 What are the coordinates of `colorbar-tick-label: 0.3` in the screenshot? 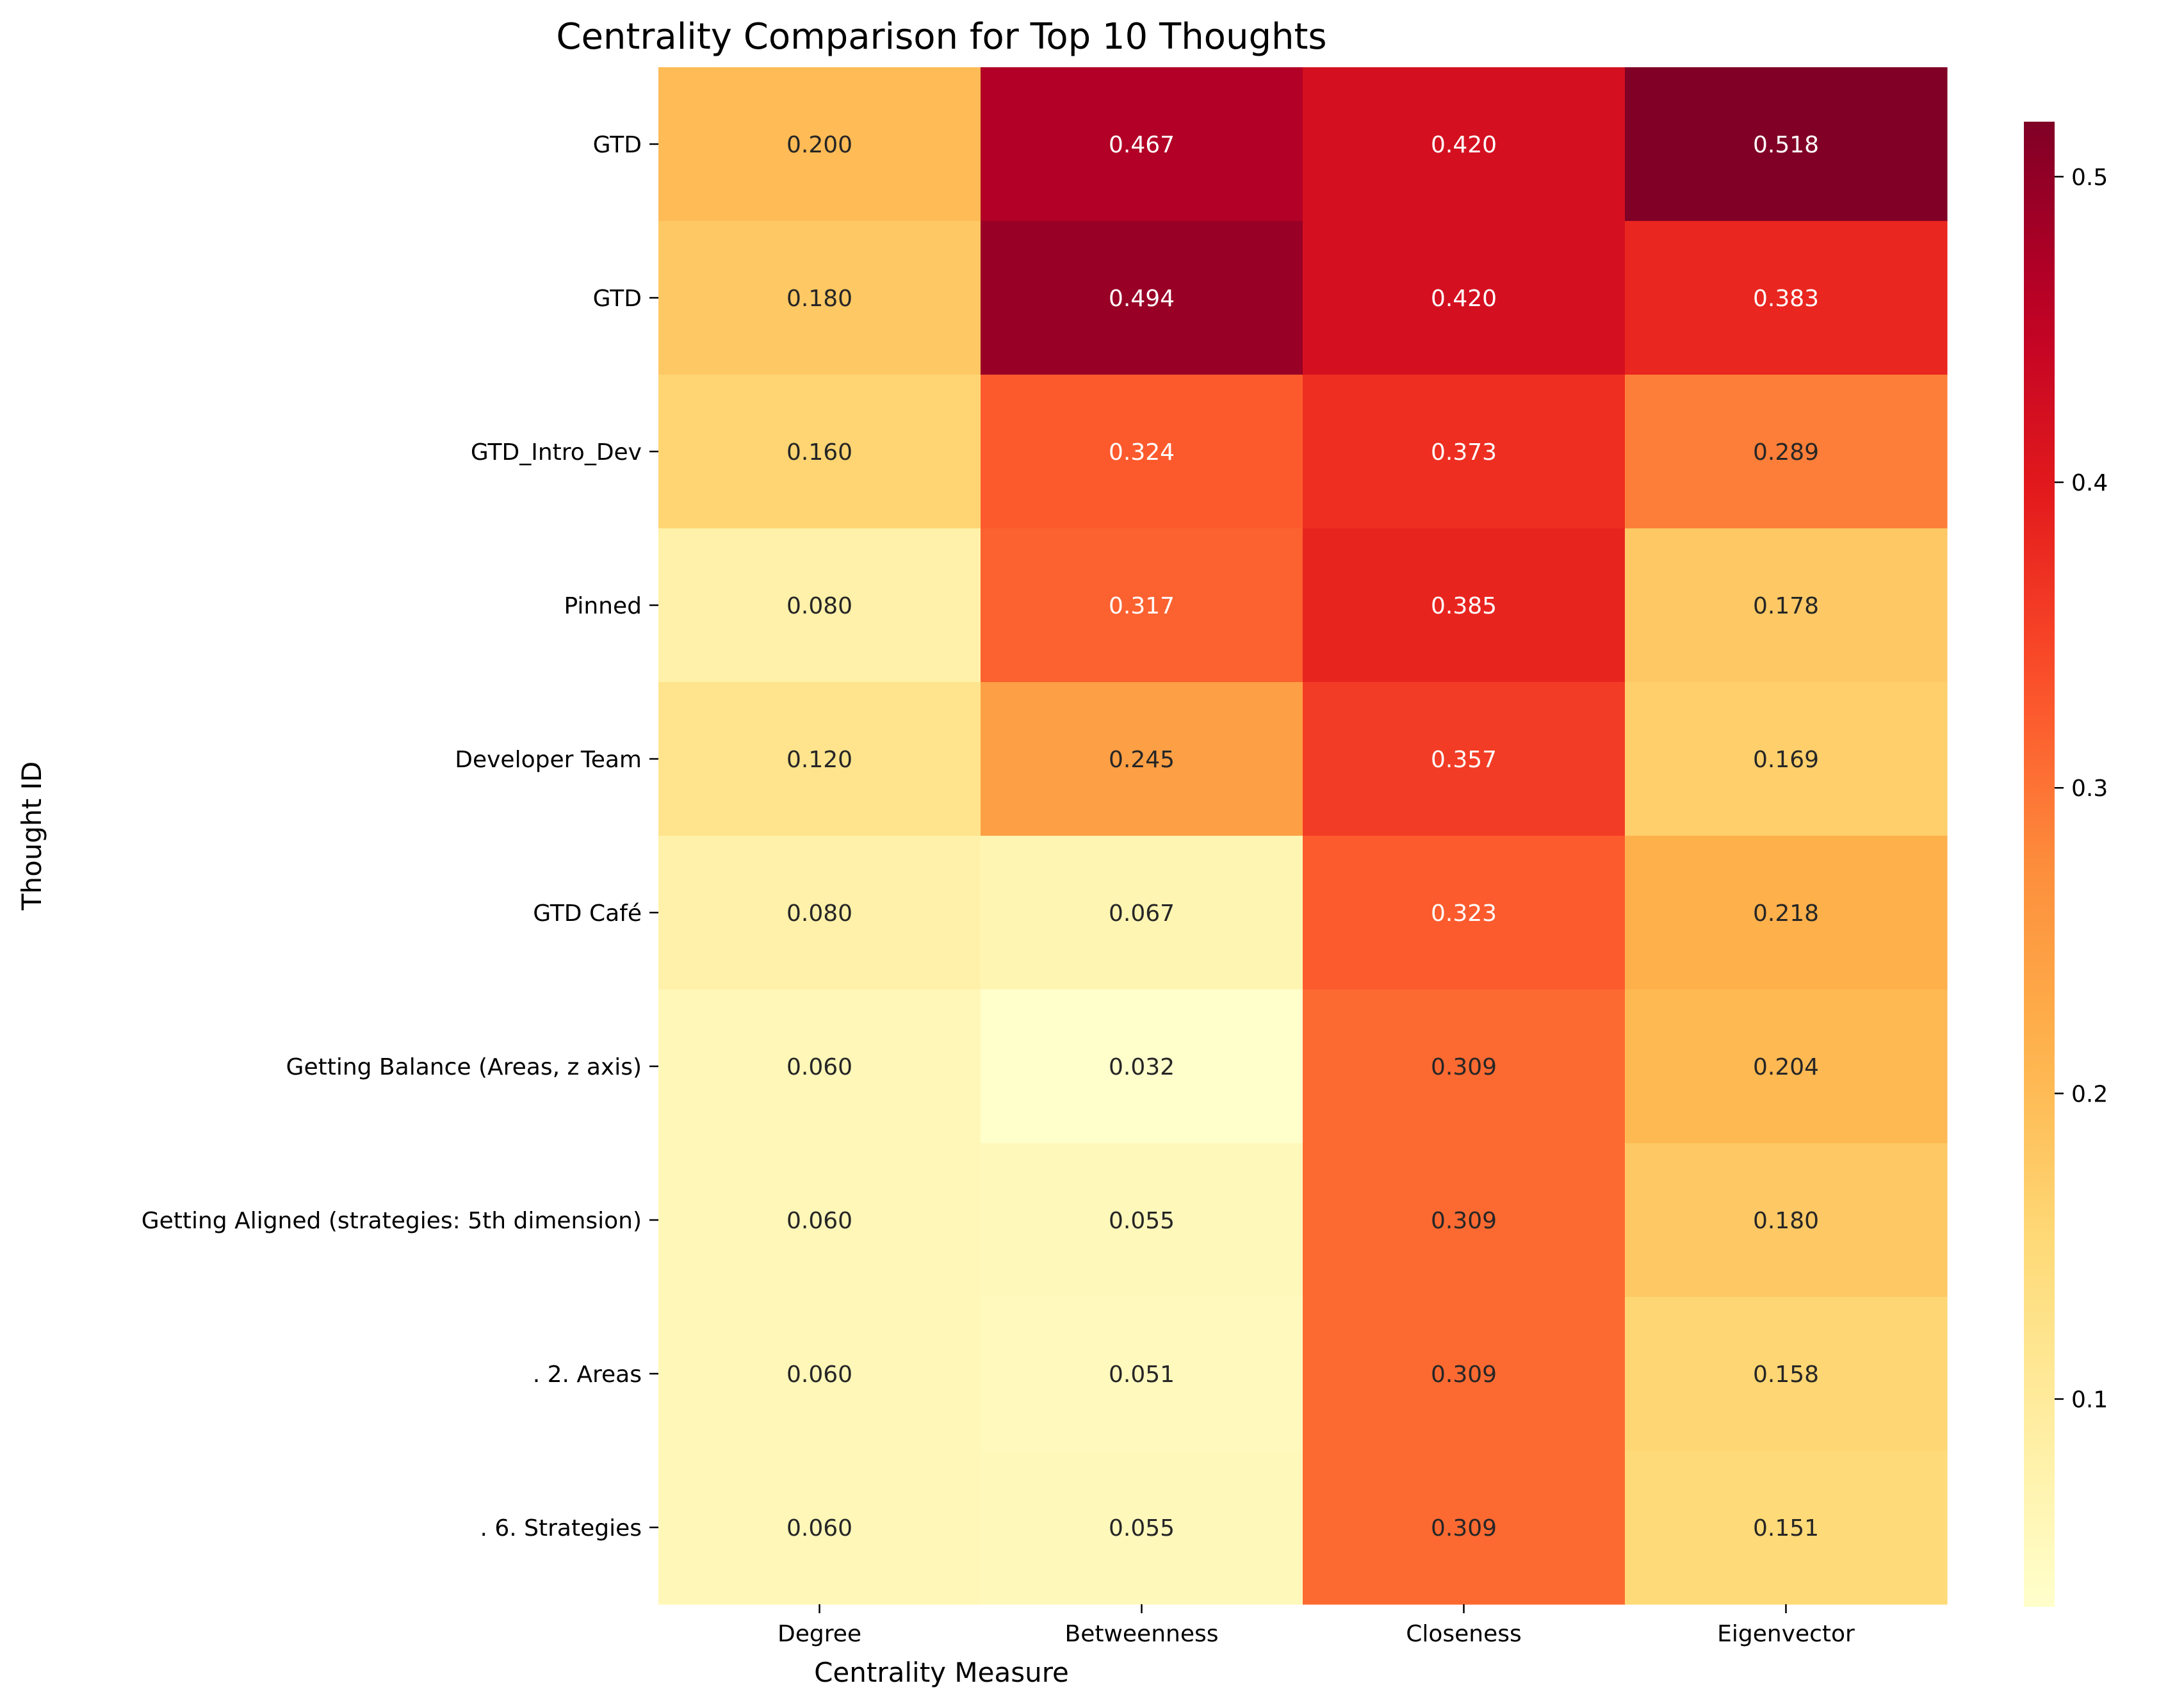 It's located at (2089, 789).